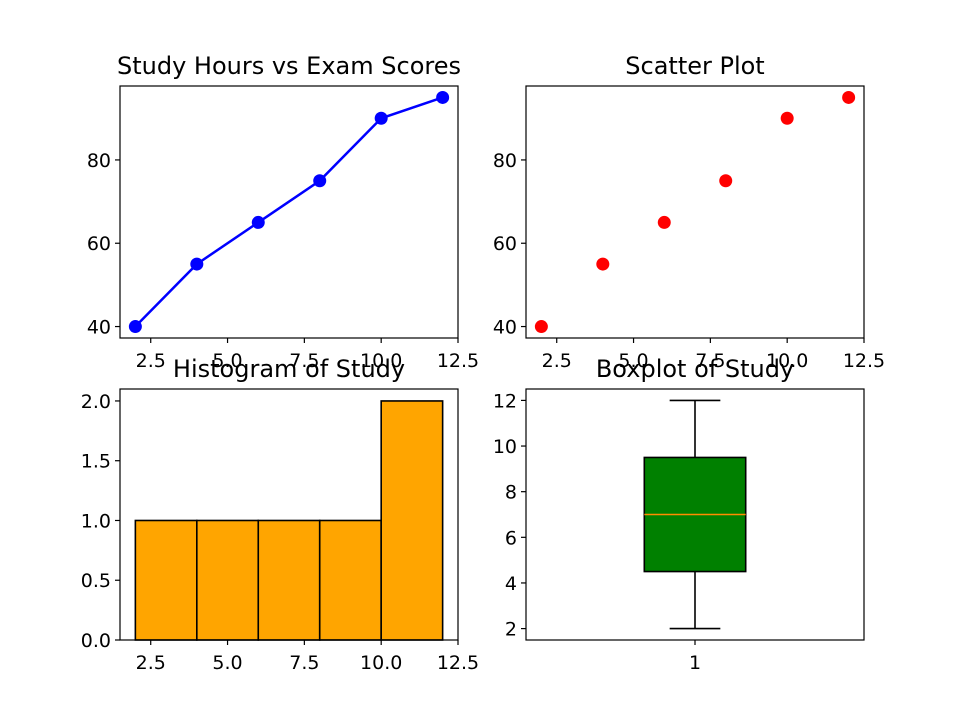 Image resolution: width=960 pixels, height=720 pixels. What do you see at coordinates (99, 328) in the screenshot?
I see `line-chart-y-tick-label: 40` at bounding box center [99, 328].